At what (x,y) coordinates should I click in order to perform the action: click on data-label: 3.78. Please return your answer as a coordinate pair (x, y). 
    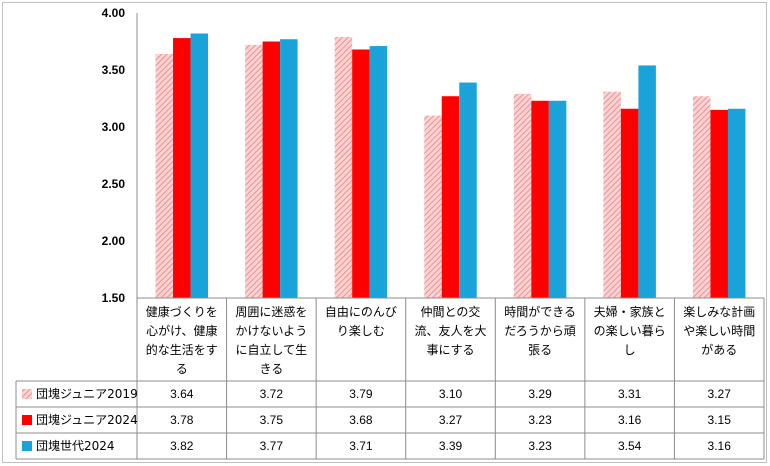
    Looking at the image, I should click on (182, 420).